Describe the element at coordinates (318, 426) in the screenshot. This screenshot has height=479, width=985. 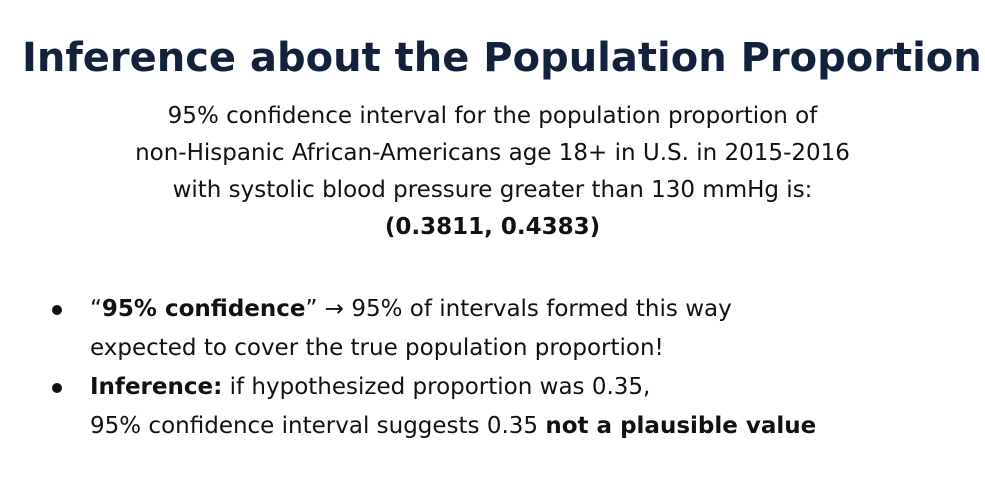
I see `bullet-2-line-2-text: 95% confidence interval suggests 0.35` at that location.